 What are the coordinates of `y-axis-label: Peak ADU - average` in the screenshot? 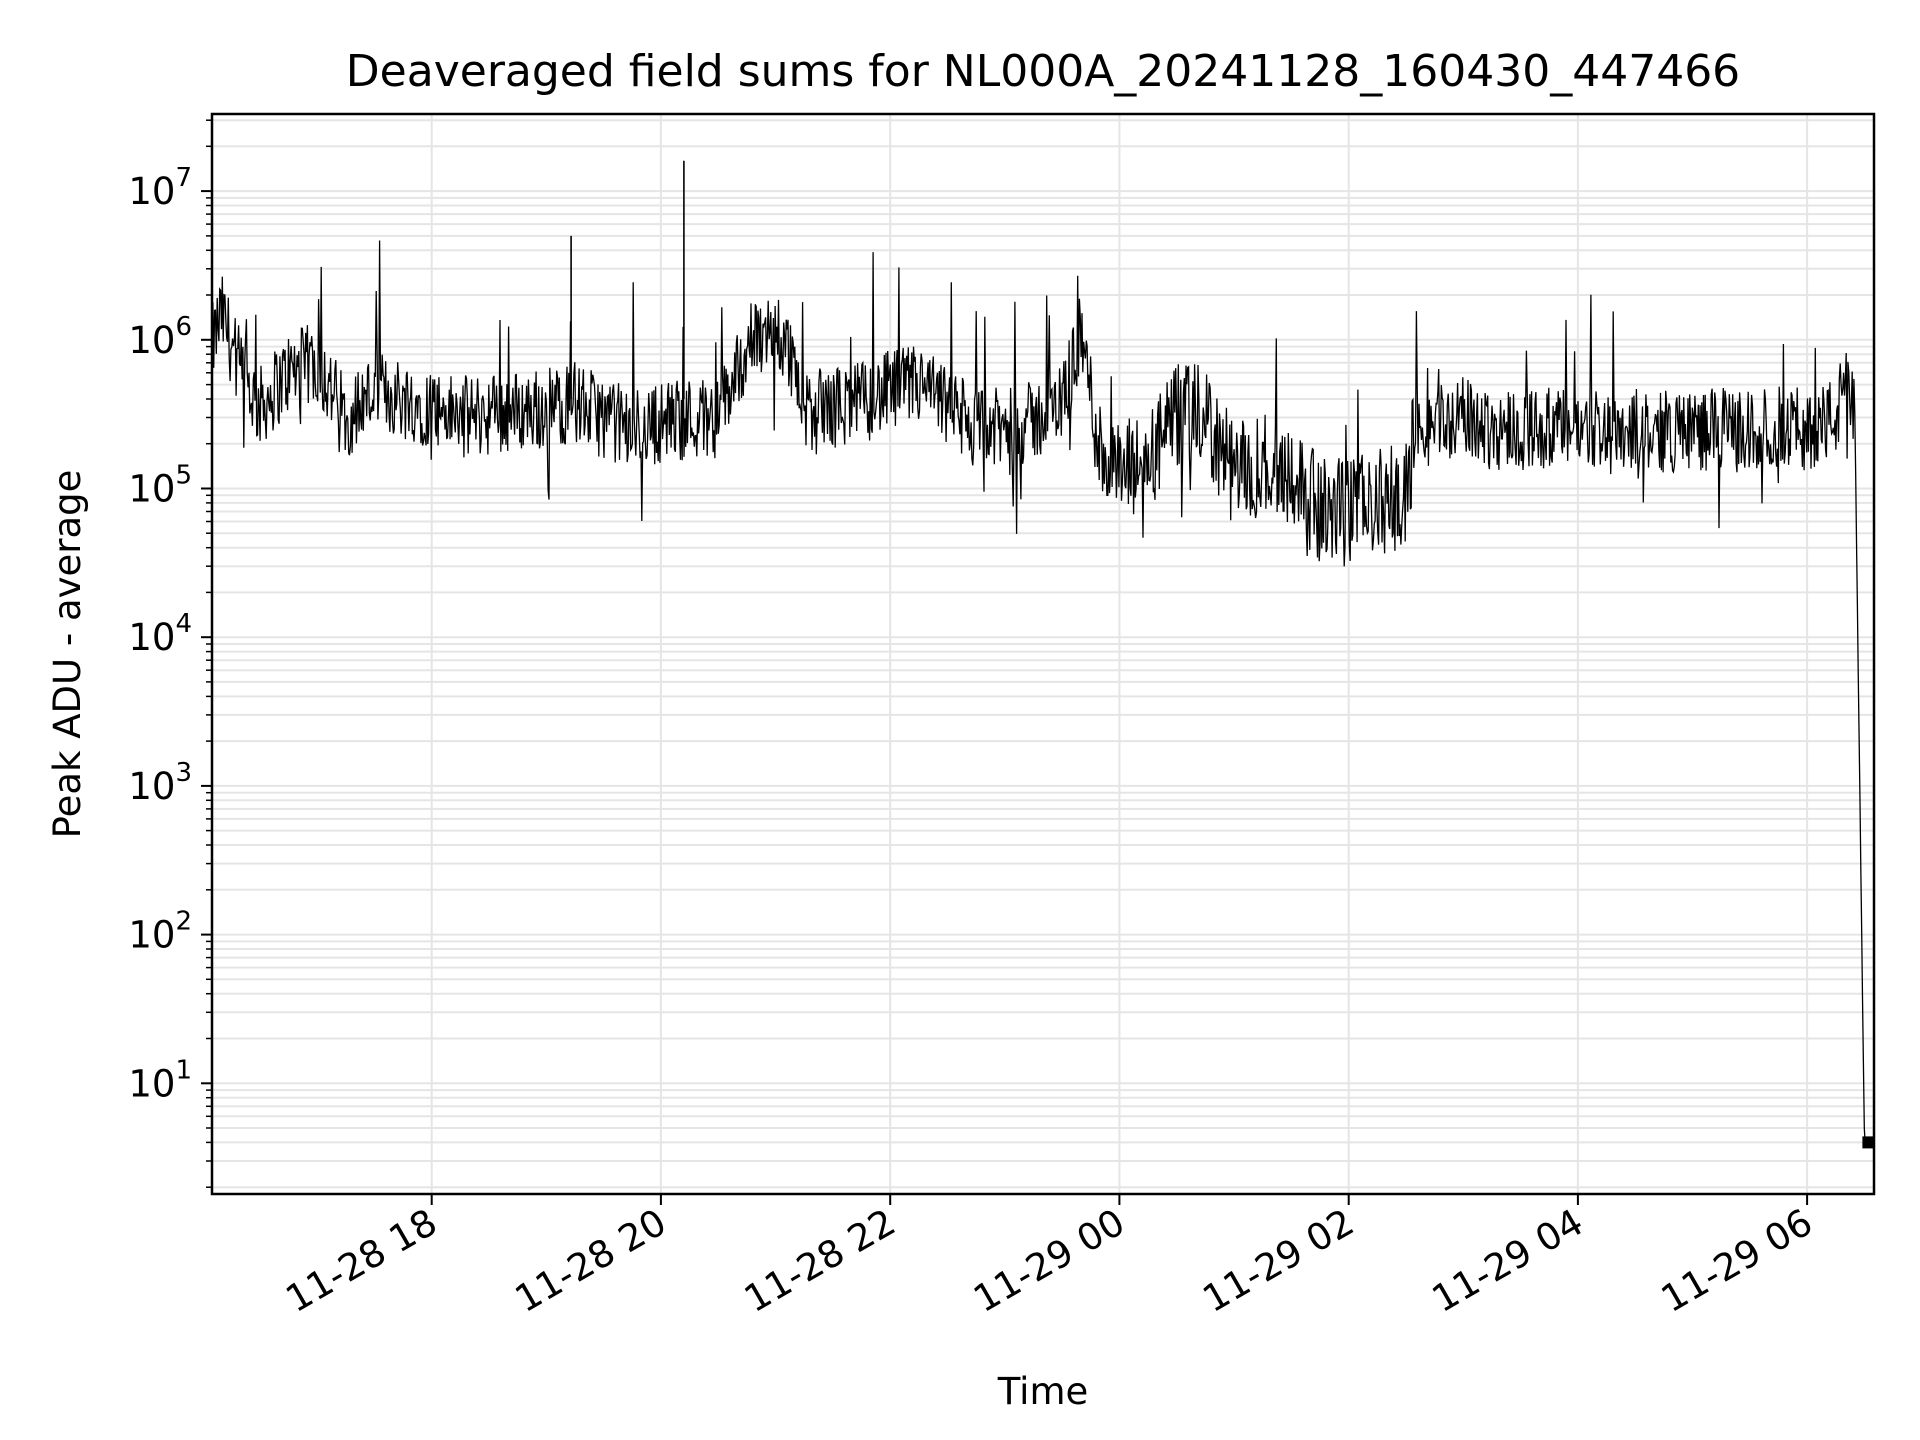 It's located at (67, 654).